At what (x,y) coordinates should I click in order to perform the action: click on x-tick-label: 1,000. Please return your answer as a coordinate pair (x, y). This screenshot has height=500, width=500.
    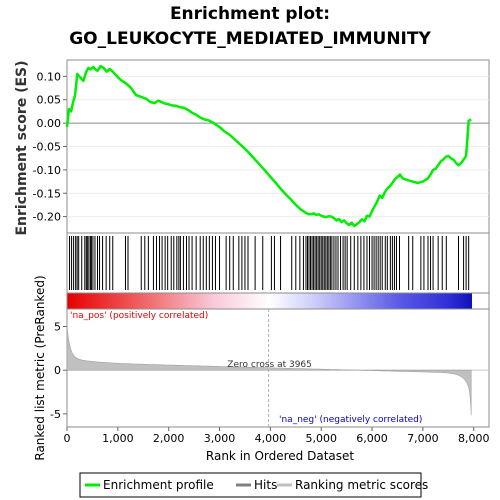
    Looking at the image, I should click on (118, 438).